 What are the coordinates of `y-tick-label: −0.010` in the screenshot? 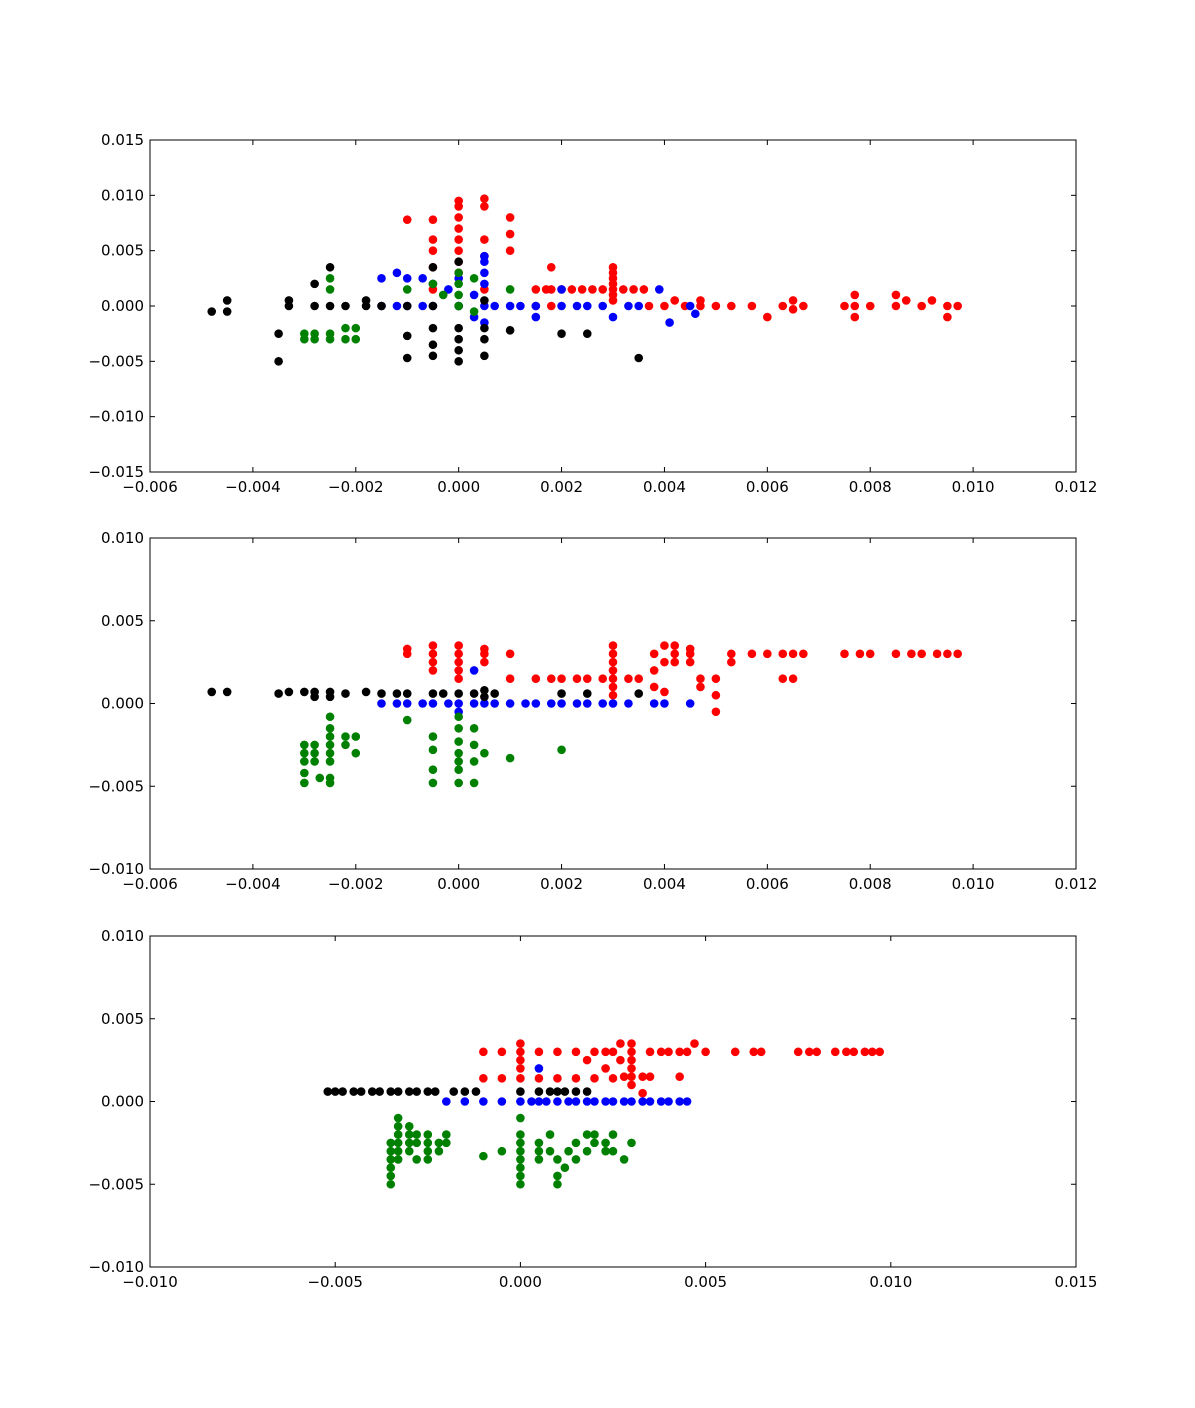 It's located at (116, 417).